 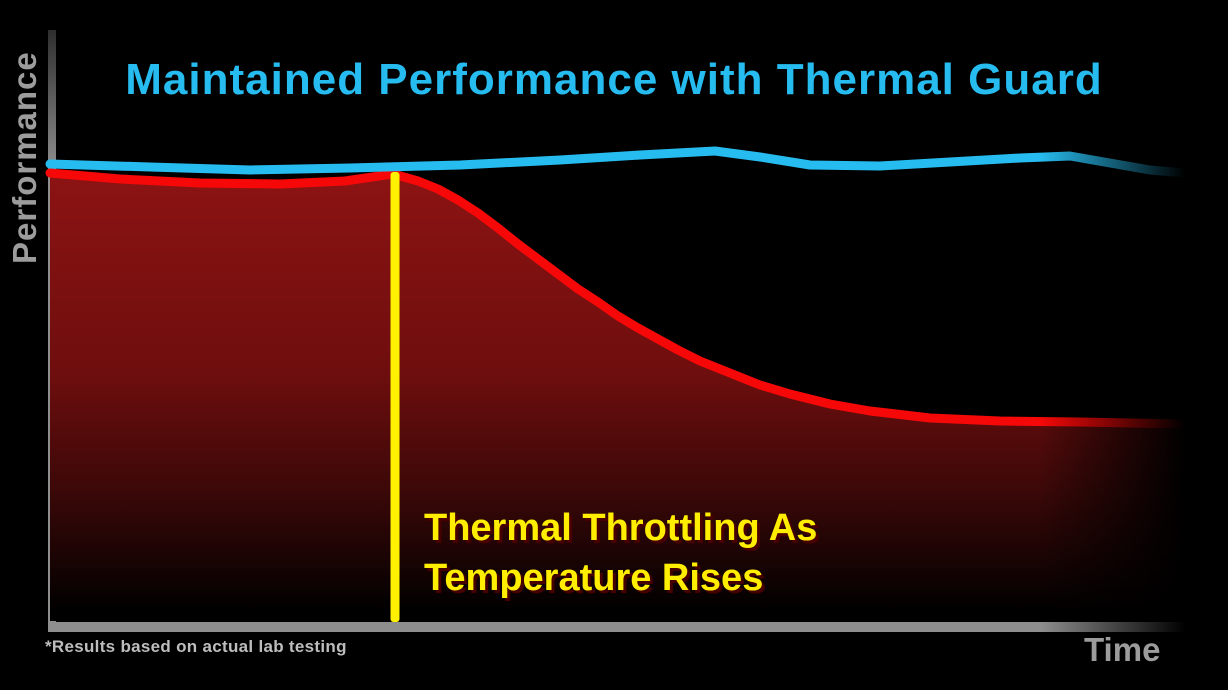 I want to click on y-axis-label: Performance, so click(x=24, y=158).